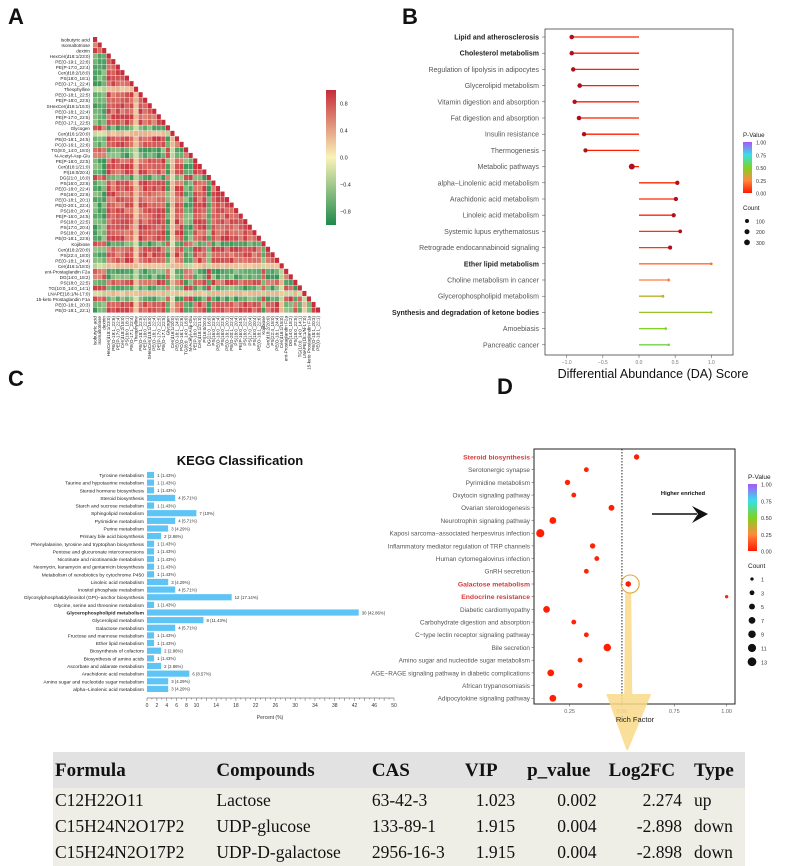 The height and width of the screenshot is (866, 788). What do you see at coordinates (496, 686) in the screenshot?
I see `category-label: African trypanosomiasis` at bounding box center [496, 686].